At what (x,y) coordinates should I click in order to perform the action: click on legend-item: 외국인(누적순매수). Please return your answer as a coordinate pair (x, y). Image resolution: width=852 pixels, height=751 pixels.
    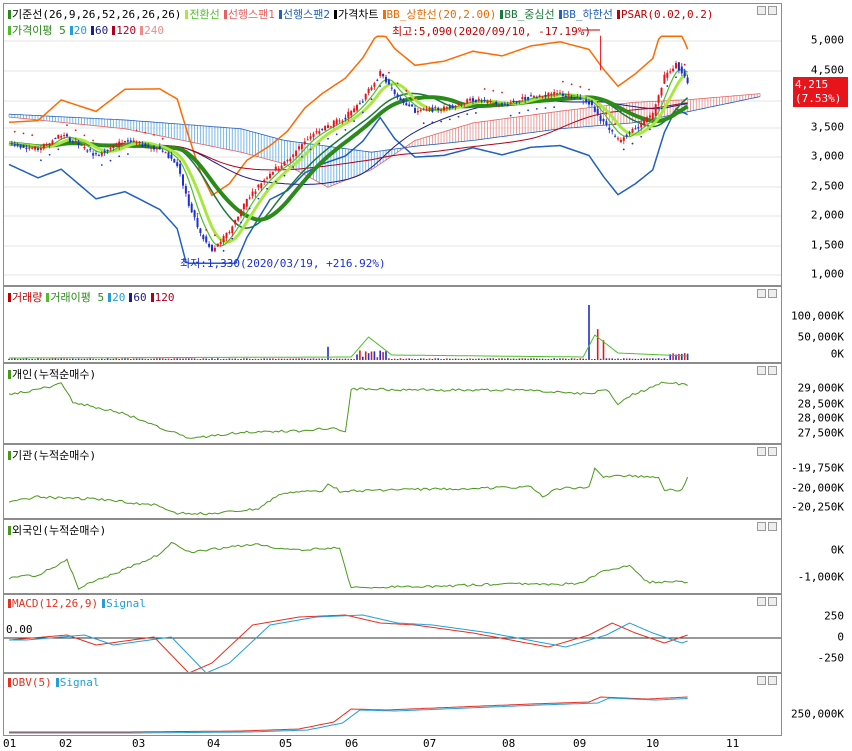
    Looking at the image, I should click on (58, 530).